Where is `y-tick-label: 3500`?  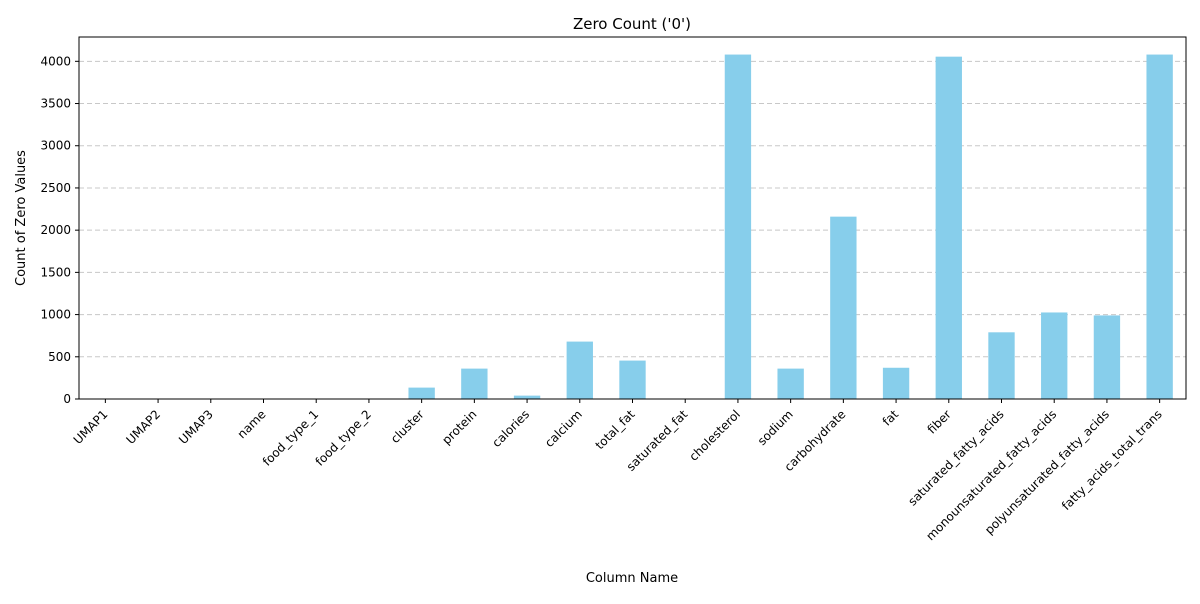
y-tick-label: 3500 is located at coordinates (55, 104).